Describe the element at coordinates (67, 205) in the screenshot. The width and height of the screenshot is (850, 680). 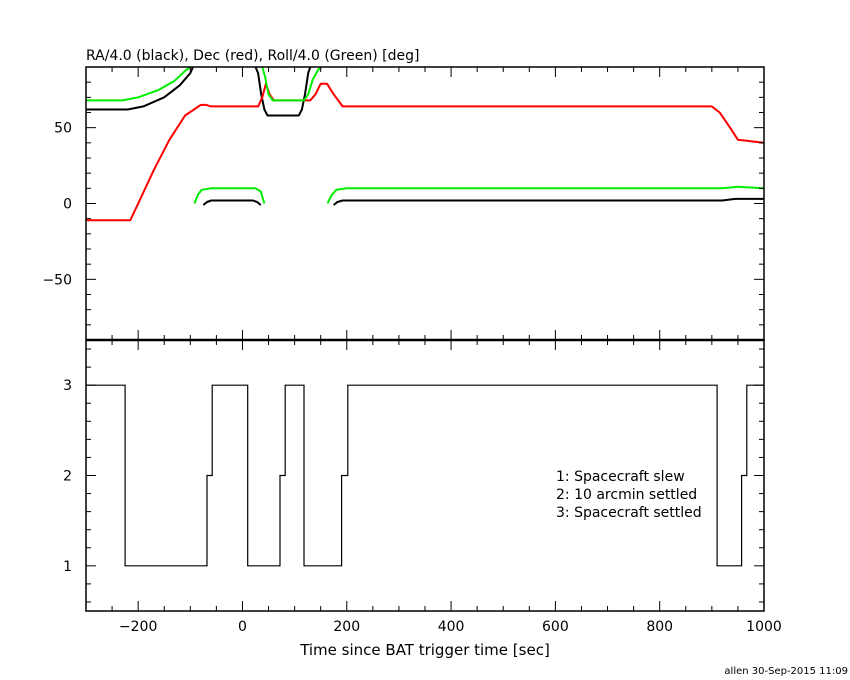
I see `attitude-y-tick-label: 0` at that location.